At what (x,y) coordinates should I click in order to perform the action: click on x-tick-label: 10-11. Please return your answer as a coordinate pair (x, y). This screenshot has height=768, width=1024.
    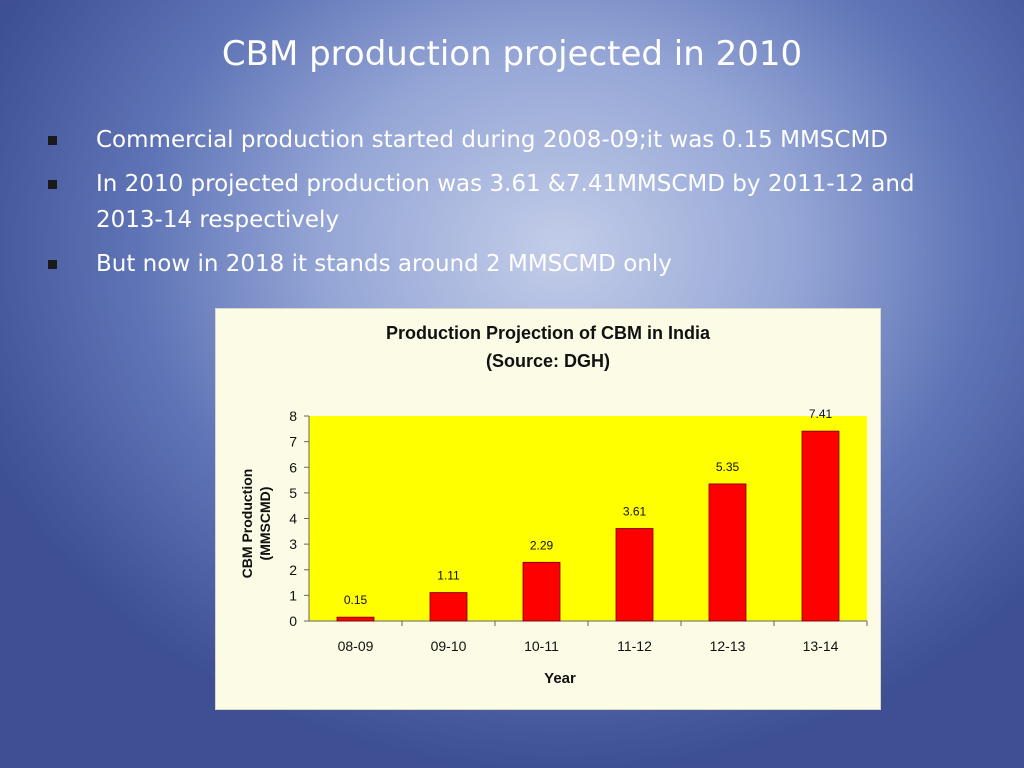
    Looking at the image, I should click on (541, 646).